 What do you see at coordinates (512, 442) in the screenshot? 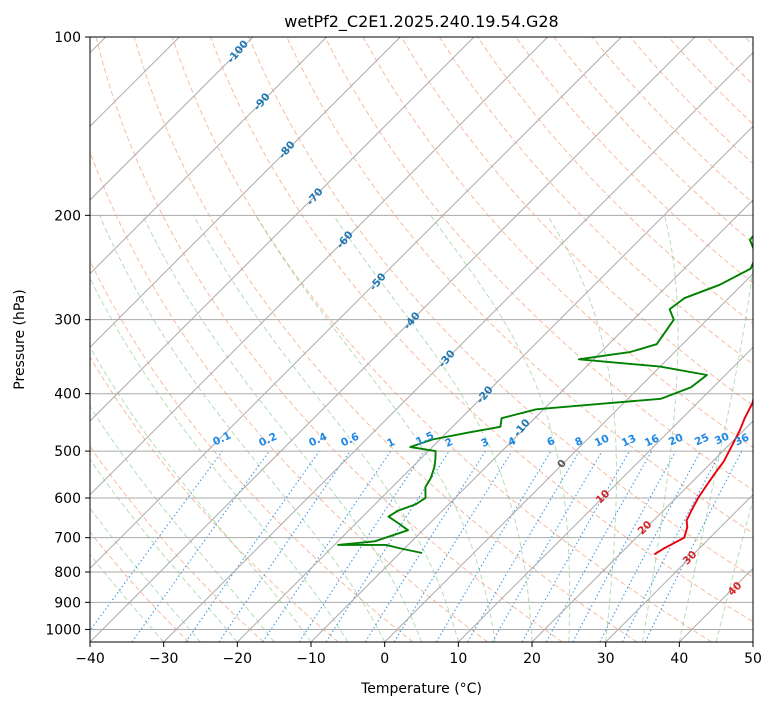
I see `mixing-ratio-label: 4` at bounding box center [512, 442].